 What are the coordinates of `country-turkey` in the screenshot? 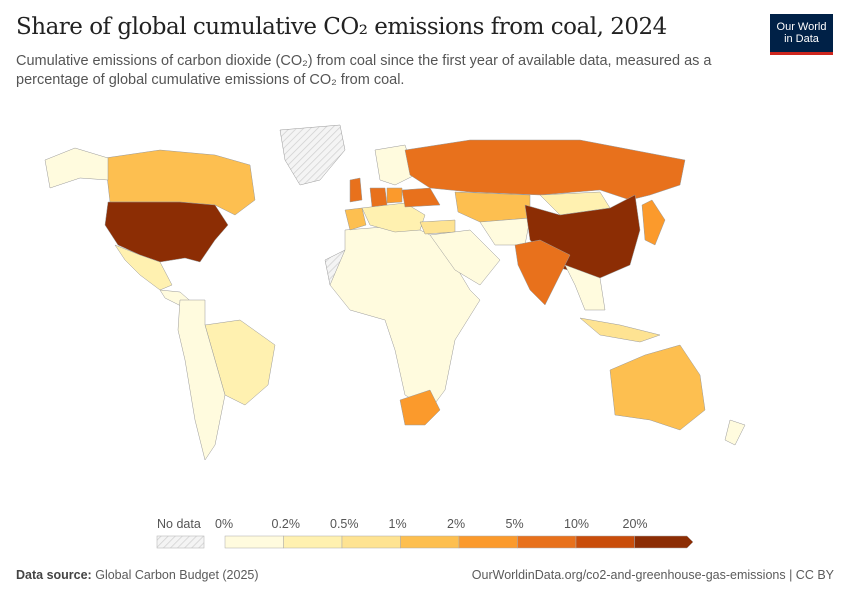 It's located at (437, 227).